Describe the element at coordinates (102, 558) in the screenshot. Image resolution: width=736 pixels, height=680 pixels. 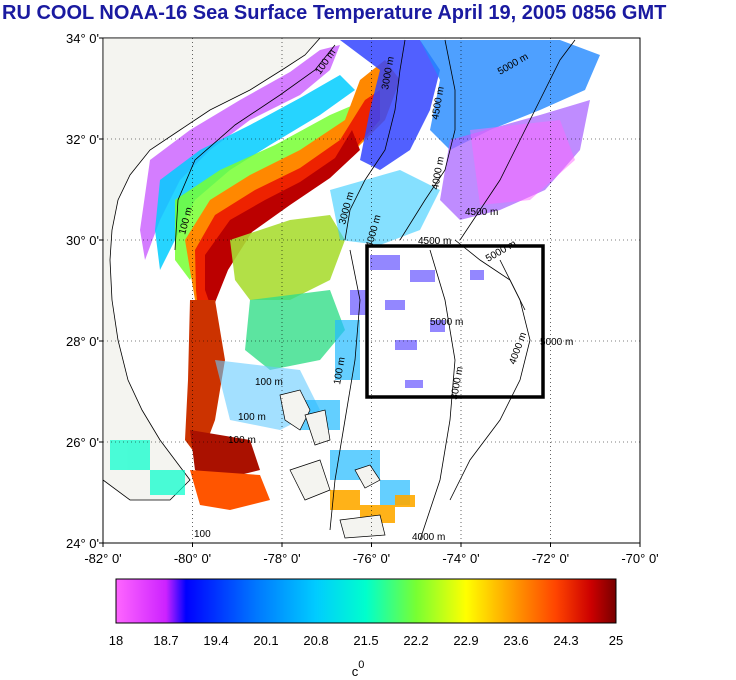
I see `lon-tick-label: -82° 0'` at that location.